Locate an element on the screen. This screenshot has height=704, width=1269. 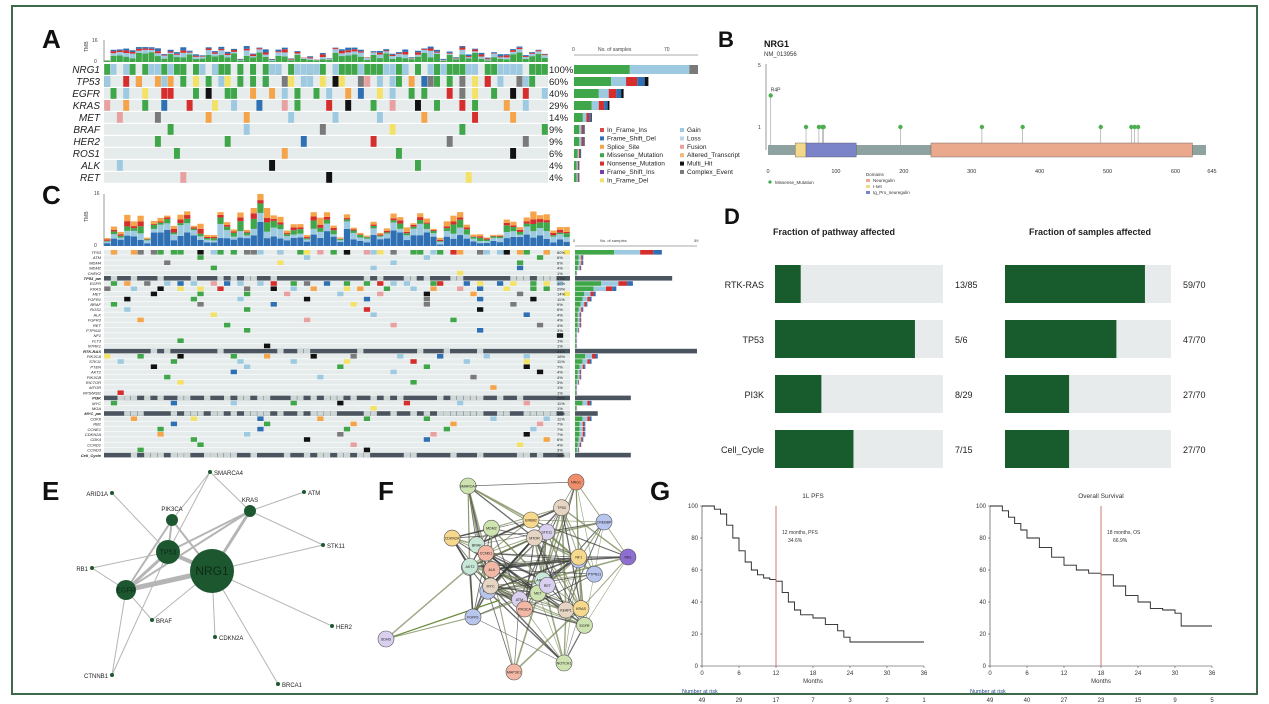
panel-c-row-pct: 4% is located at coordinates (560, 325).